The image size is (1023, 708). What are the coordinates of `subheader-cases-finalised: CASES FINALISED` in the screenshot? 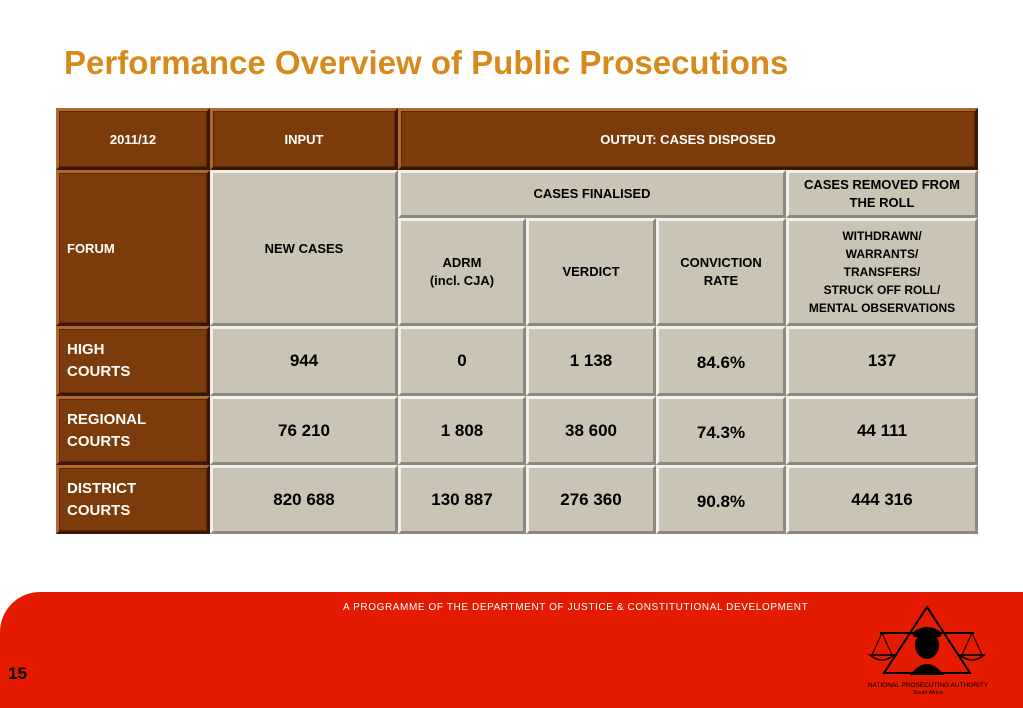 It's located at (592, 194).